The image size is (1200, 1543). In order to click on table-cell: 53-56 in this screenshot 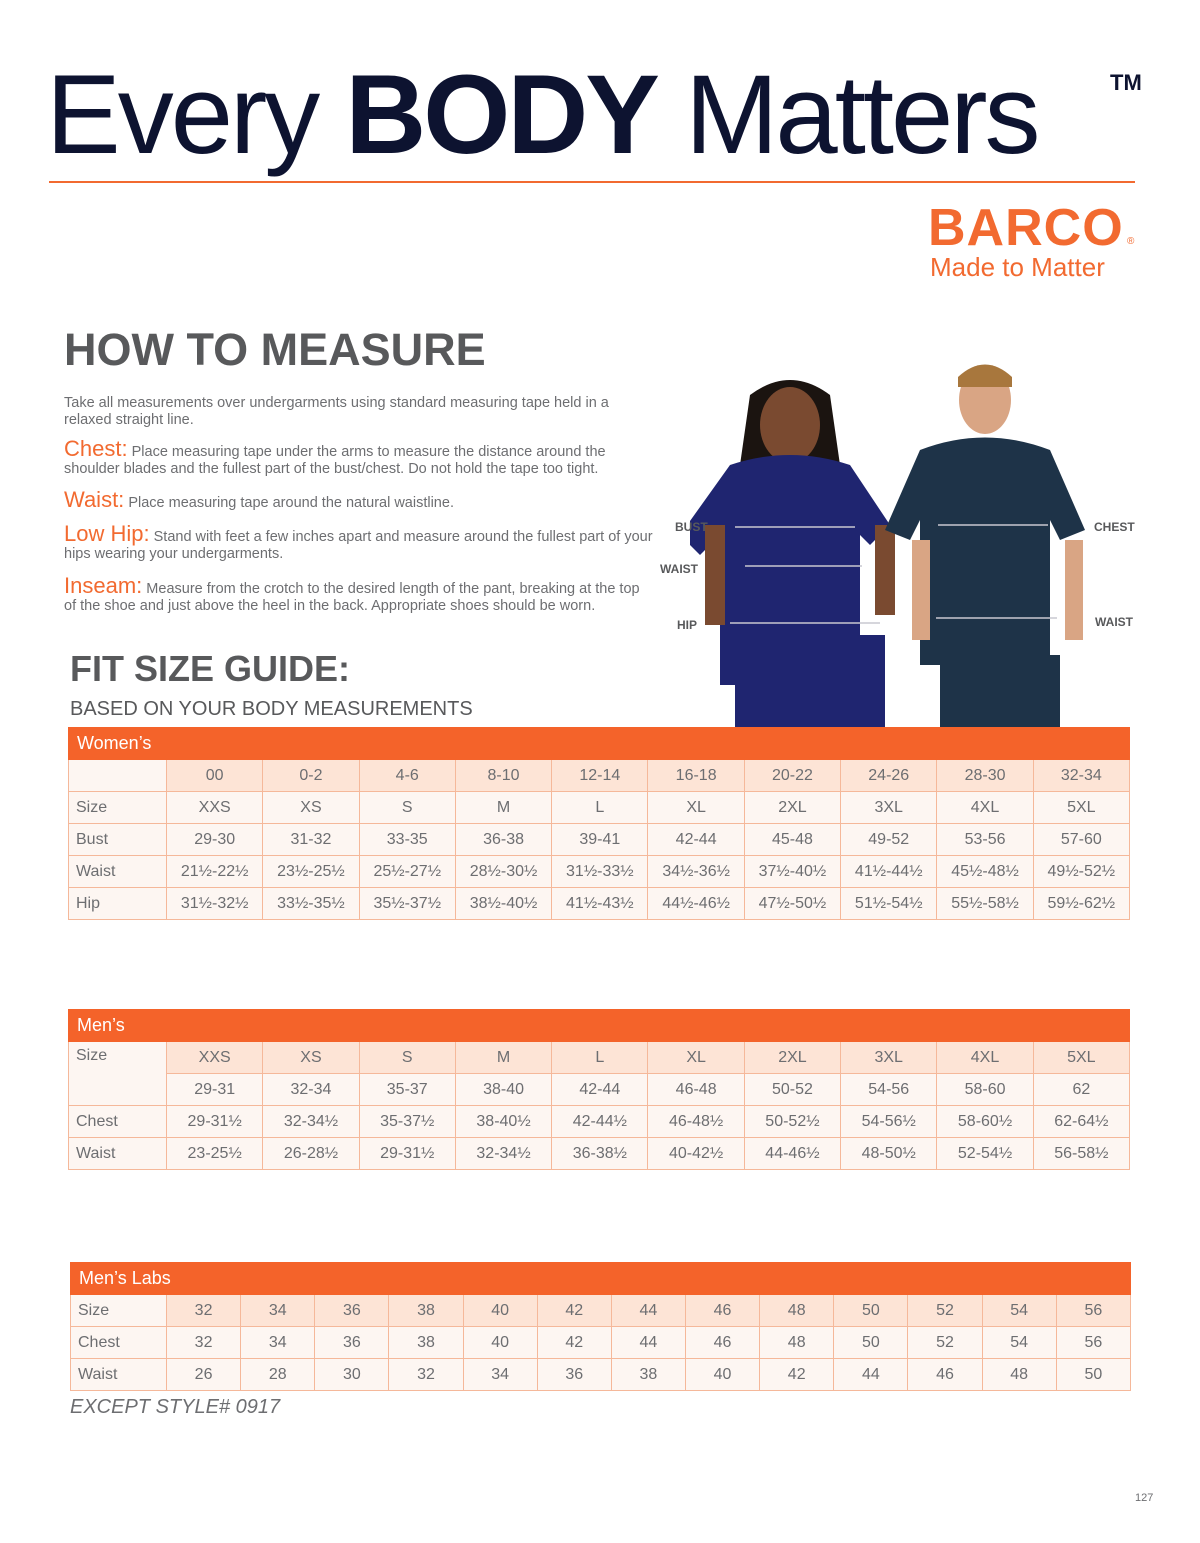, I will do `click(985, 839)`.